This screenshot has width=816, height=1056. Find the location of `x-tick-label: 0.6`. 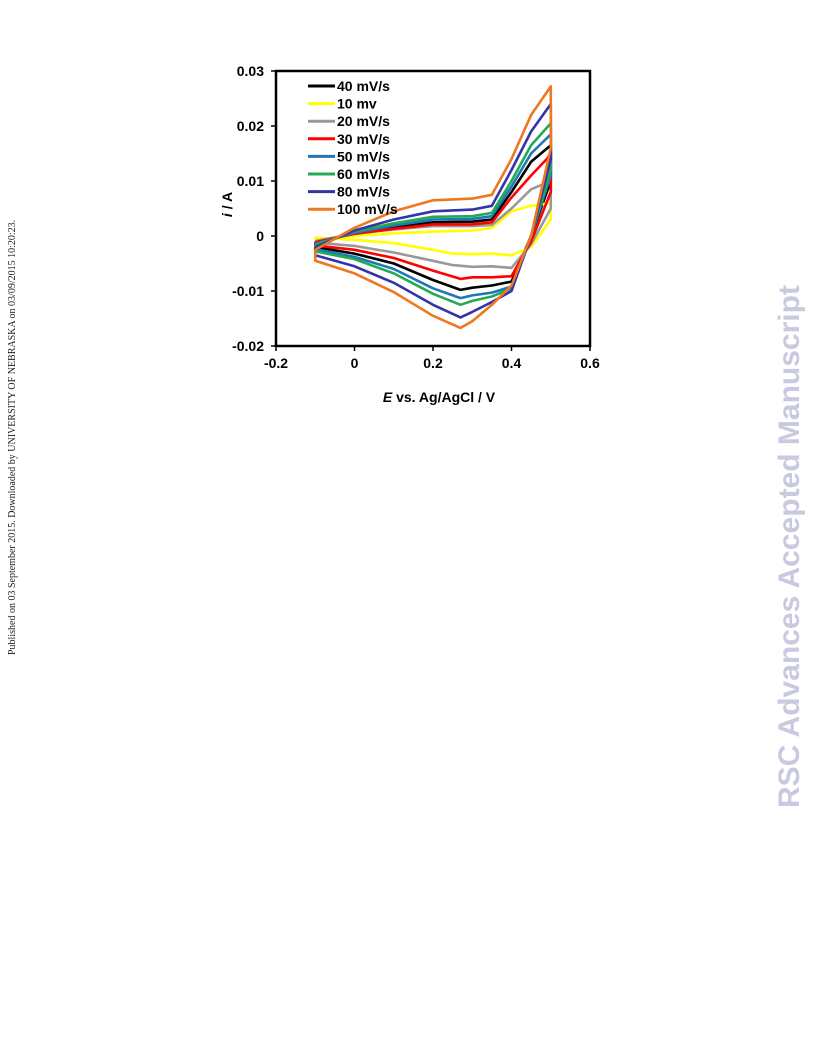

x-tick-label: 0.6 is located at coordinates (590, 363).